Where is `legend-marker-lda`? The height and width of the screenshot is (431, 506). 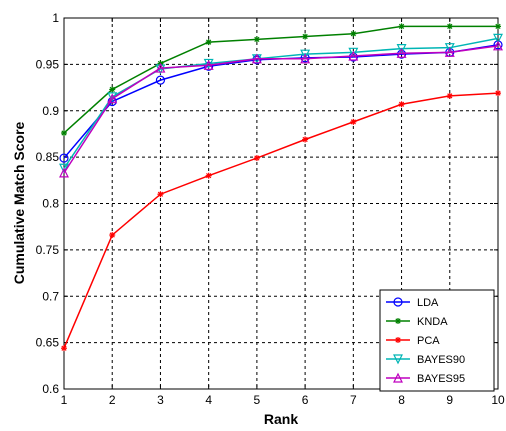 legend-marker-lda is located at coordinates (398, 302).